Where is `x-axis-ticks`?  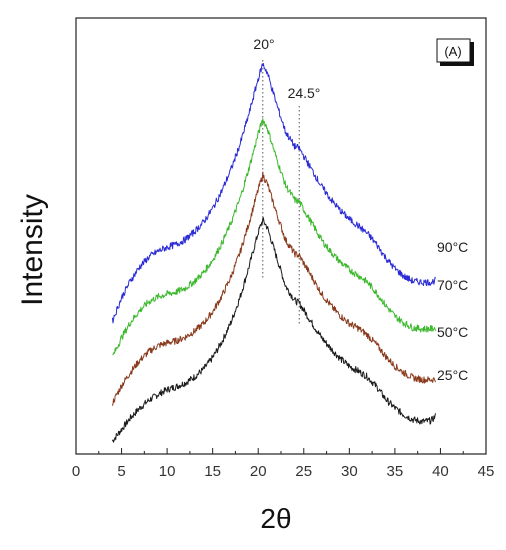
x-axis-ticks is located at coordinates (281, 451).